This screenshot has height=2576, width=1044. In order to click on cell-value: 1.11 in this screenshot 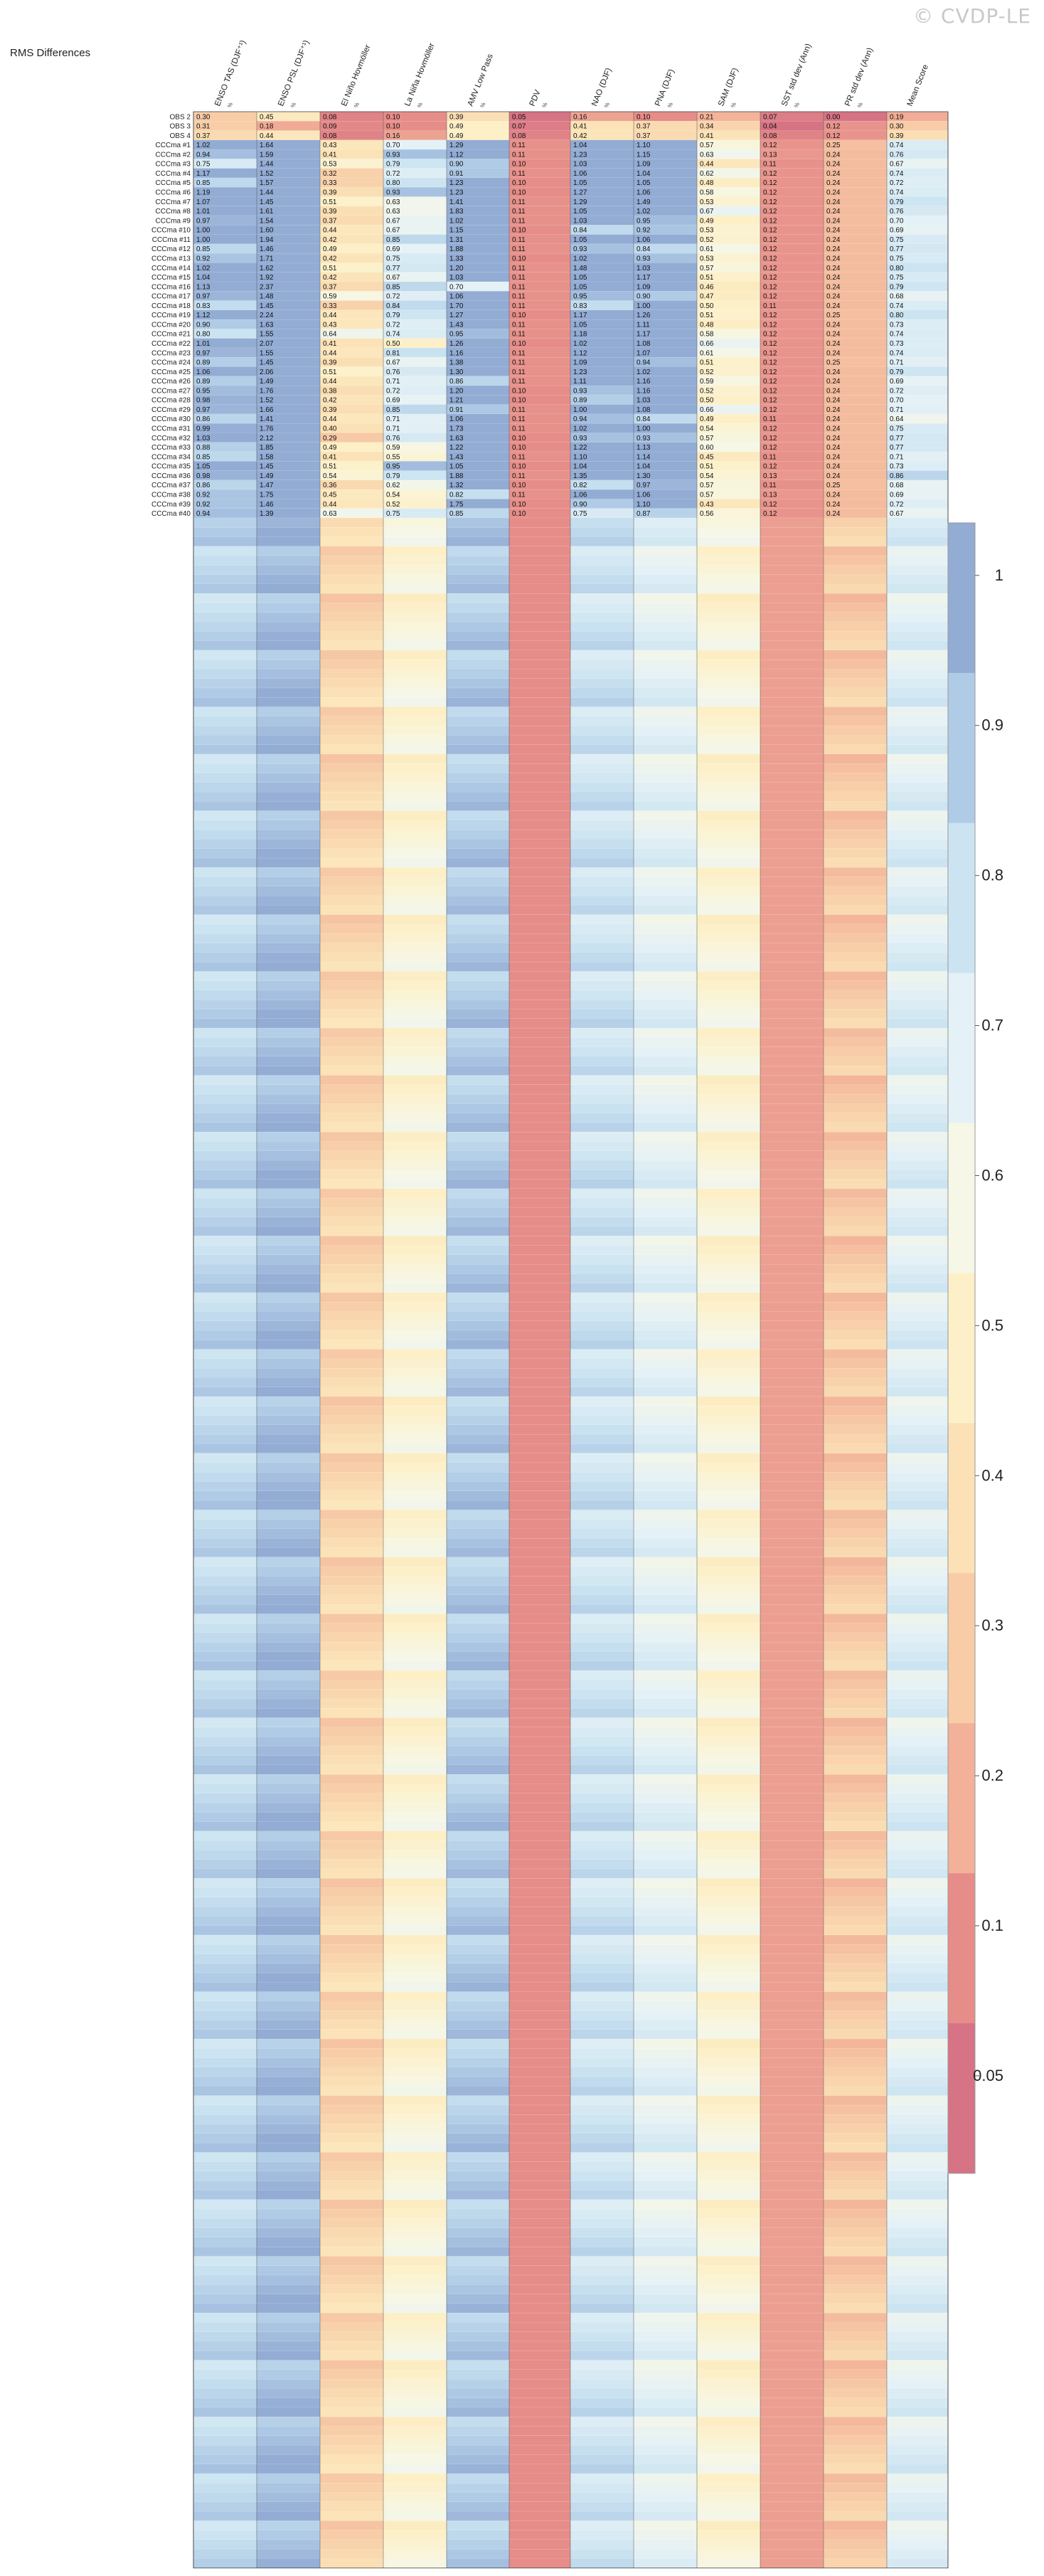, I will do `click(643, 325)`.